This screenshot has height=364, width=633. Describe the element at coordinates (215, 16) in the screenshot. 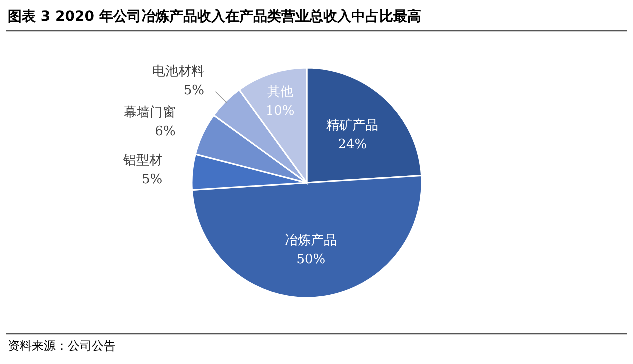

I see `chart-title: 图表 3 2020 年公司冶炼产品收入在产品类营业总收入中占比最高` at that location.